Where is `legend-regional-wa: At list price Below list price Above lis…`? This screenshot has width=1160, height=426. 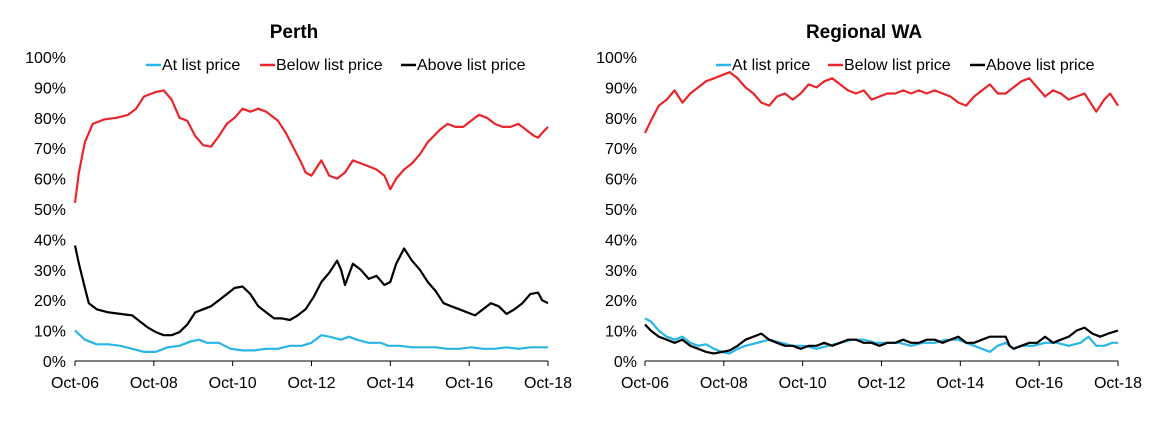
legend-regional-wa: At list price Below list price Above lis… is located at coordinates (905, 65).